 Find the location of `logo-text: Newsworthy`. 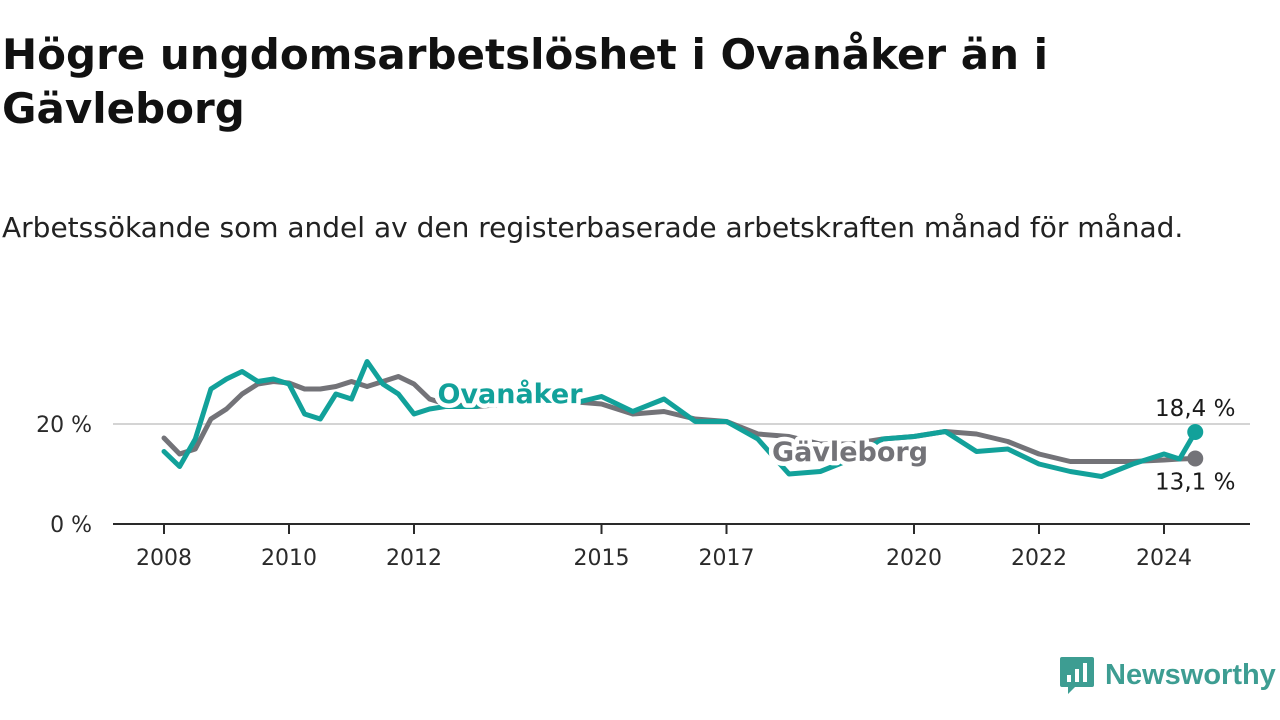

logo-text: Newsworthy is located at coordinates (1190, 674).